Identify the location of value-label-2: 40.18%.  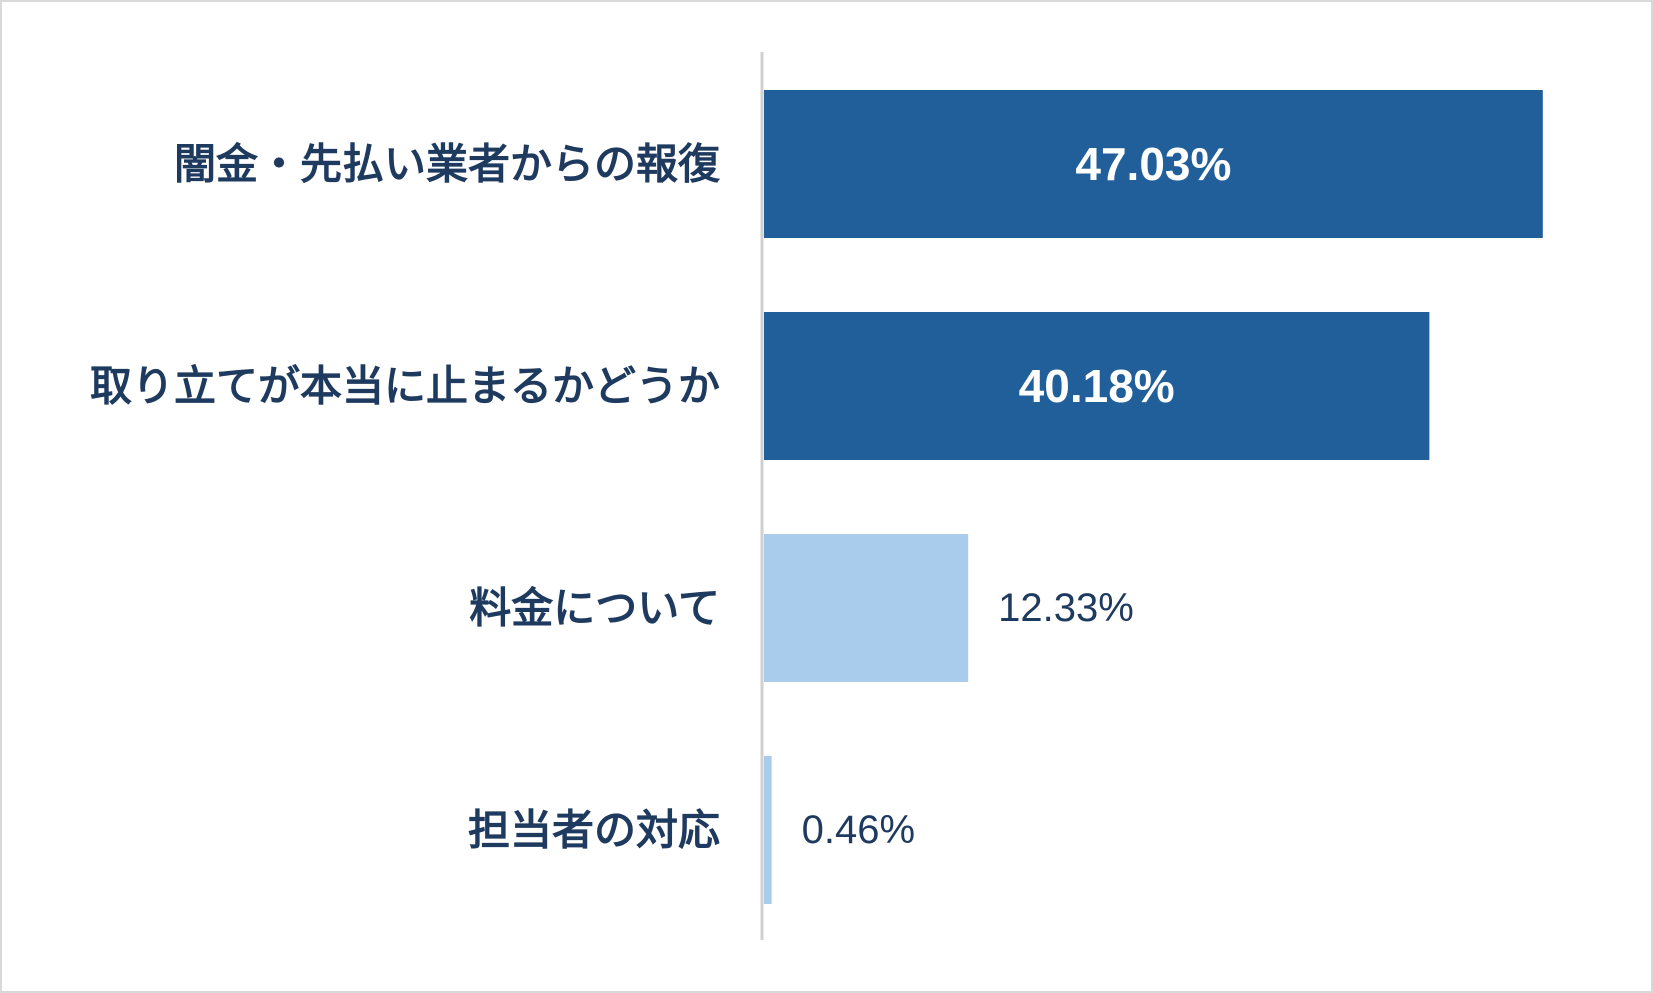
(1097, 386).